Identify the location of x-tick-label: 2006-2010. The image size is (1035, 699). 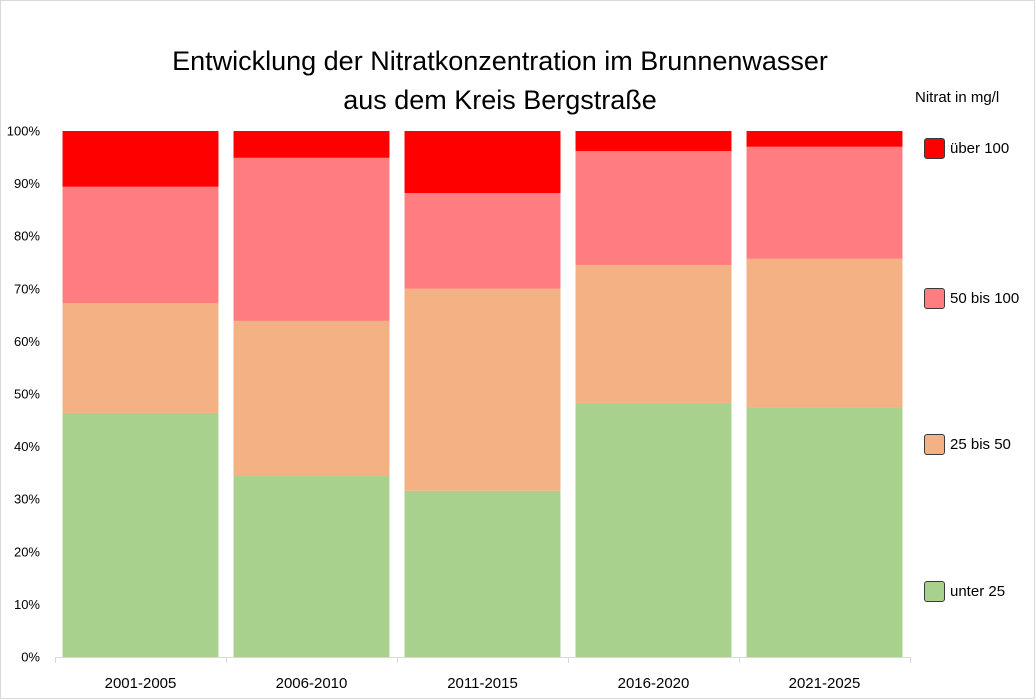
(312, 683).